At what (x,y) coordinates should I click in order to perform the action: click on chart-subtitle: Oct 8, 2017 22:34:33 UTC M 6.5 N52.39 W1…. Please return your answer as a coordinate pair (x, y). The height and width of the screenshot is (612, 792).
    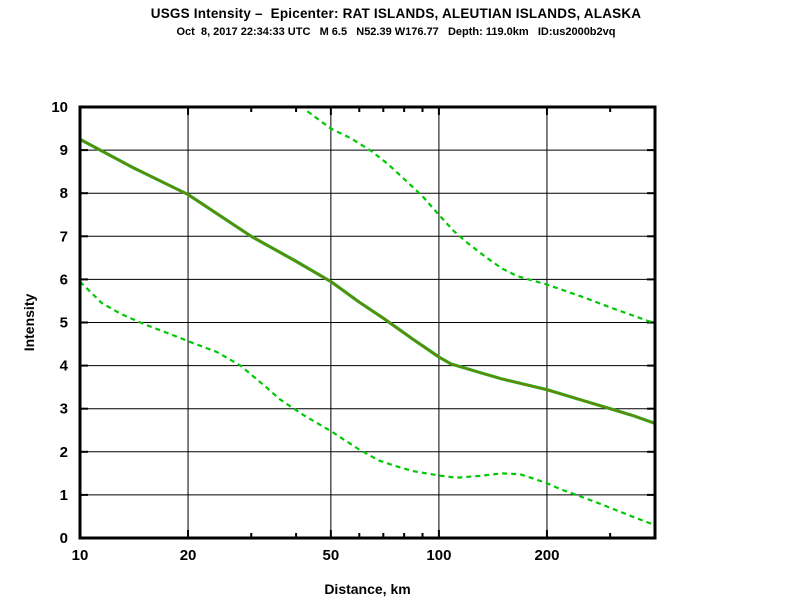
    Looking at the image, I should click on (396, 32).